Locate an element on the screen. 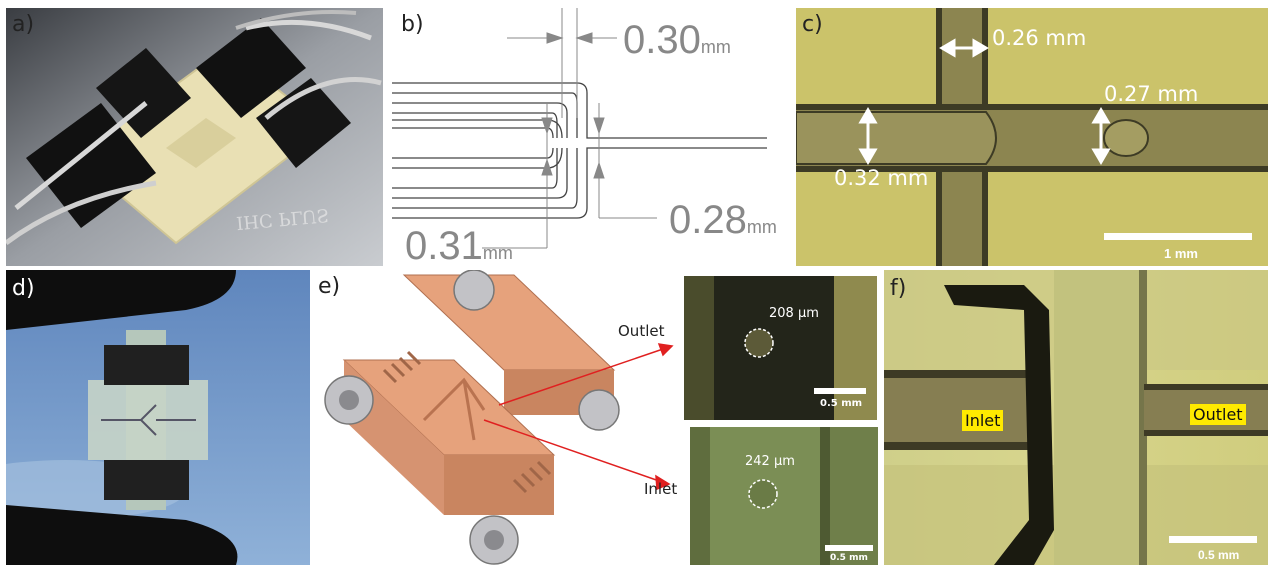 Image resolution: width=1274 pixels, height=569 pixels. outlet-micrograph: 208 µm 0.5 mm is located at coordinates (780, 348).